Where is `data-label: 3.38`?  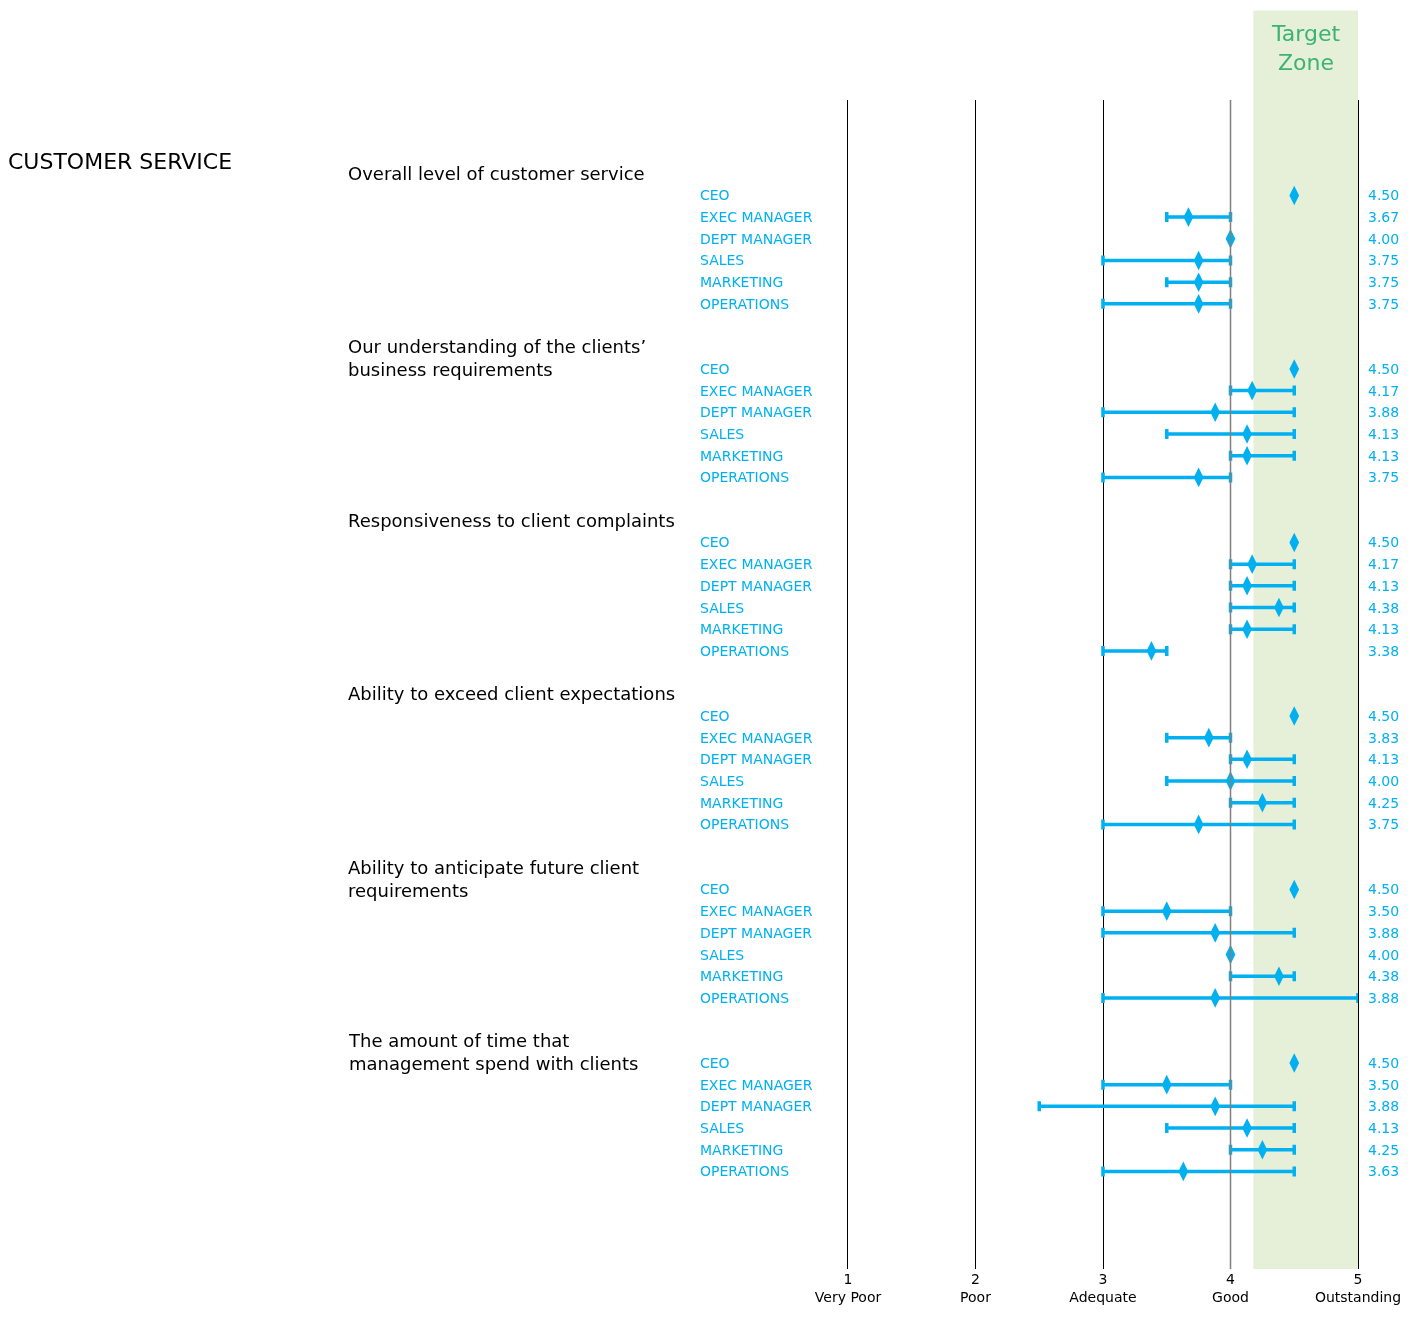
data-label: 3.38 is located at coordinates (1384, 651).